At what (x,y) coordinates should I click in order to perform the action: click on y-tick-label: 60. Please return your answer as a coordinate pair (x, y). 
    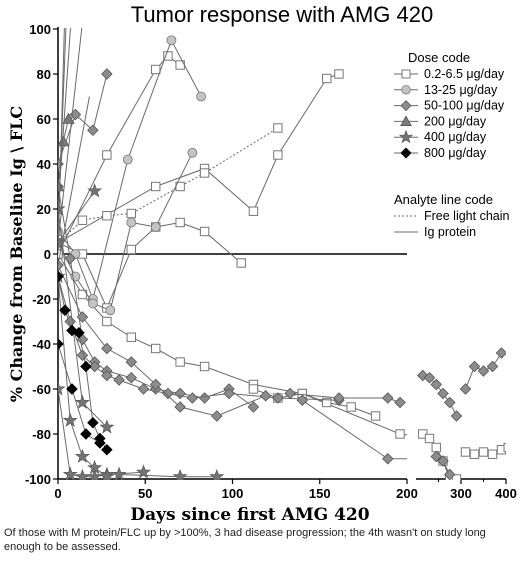
    Looking at the image, I should click on (44, 119).